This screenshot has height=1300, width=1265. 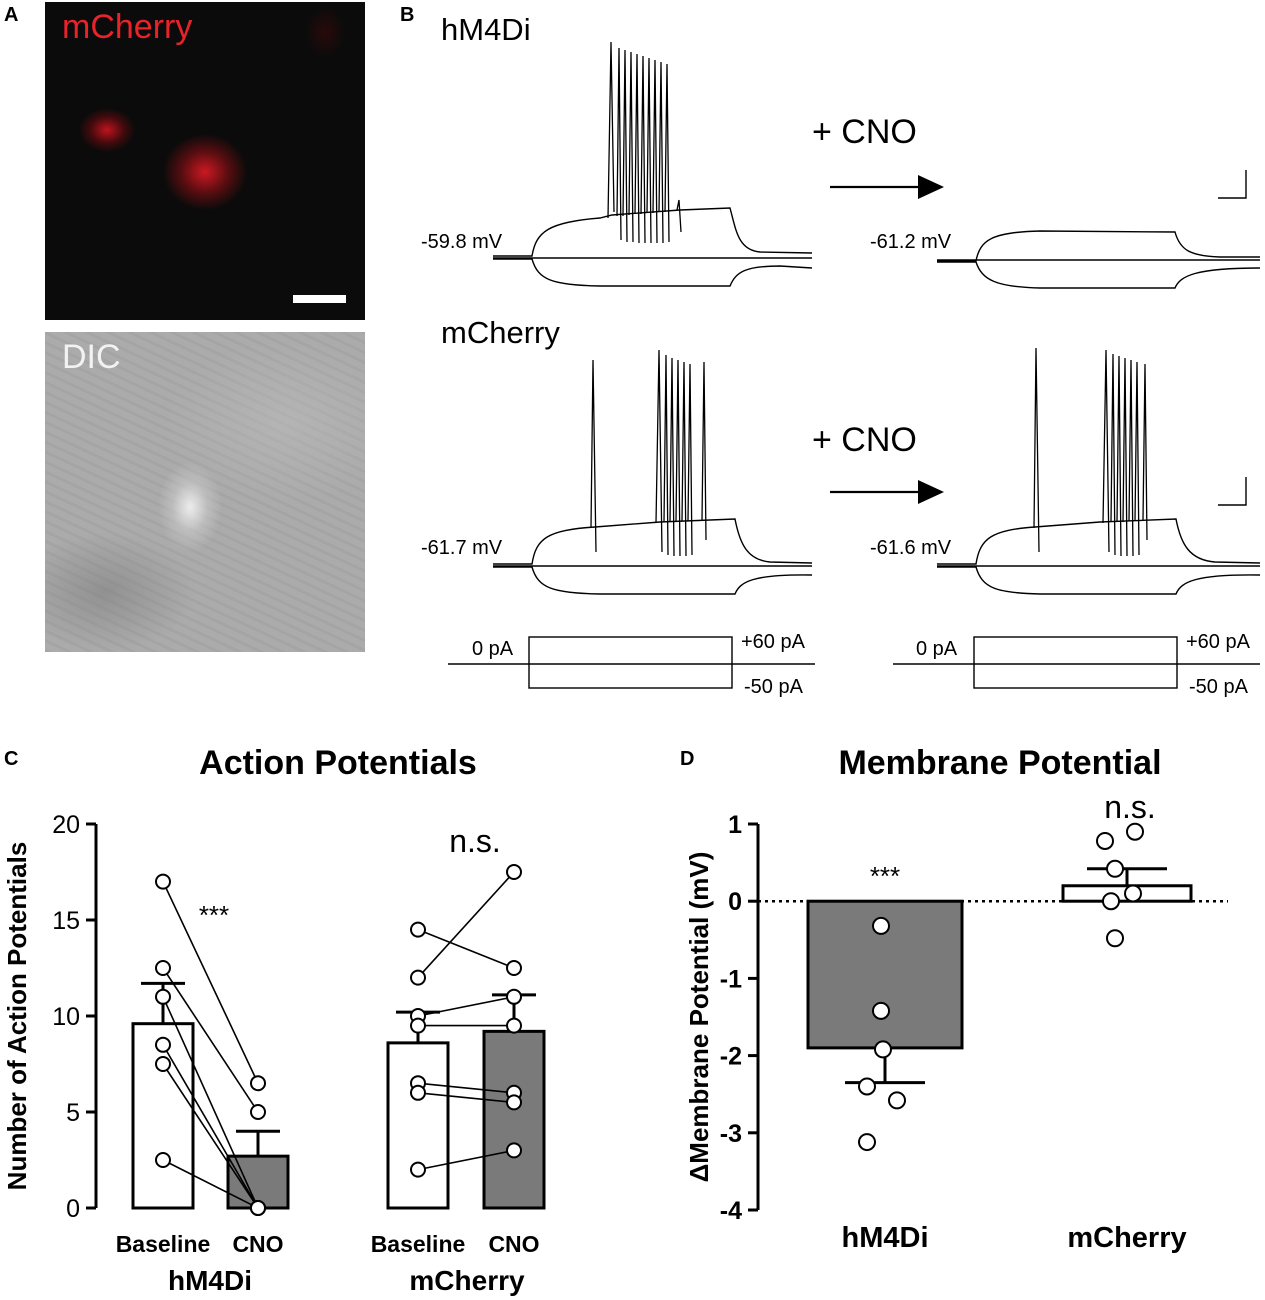 I want to click on mcherry-cno-spikes, so click(x=1090, y=452).